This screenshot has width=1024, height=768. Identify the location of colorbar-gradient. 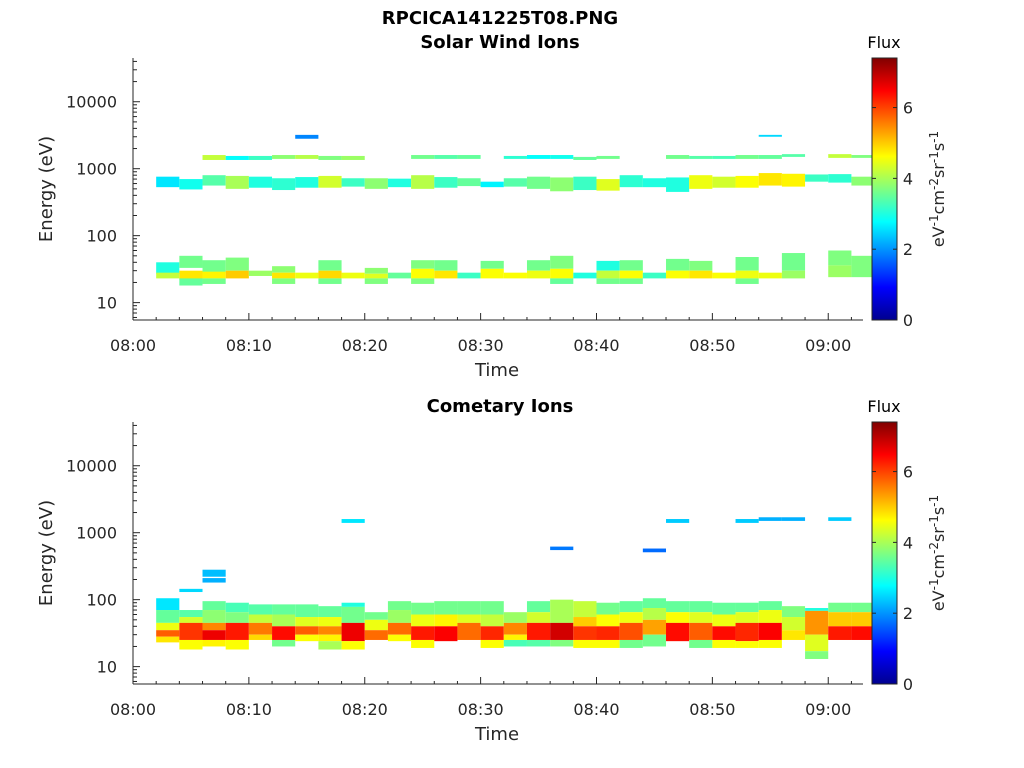
(884, 189).